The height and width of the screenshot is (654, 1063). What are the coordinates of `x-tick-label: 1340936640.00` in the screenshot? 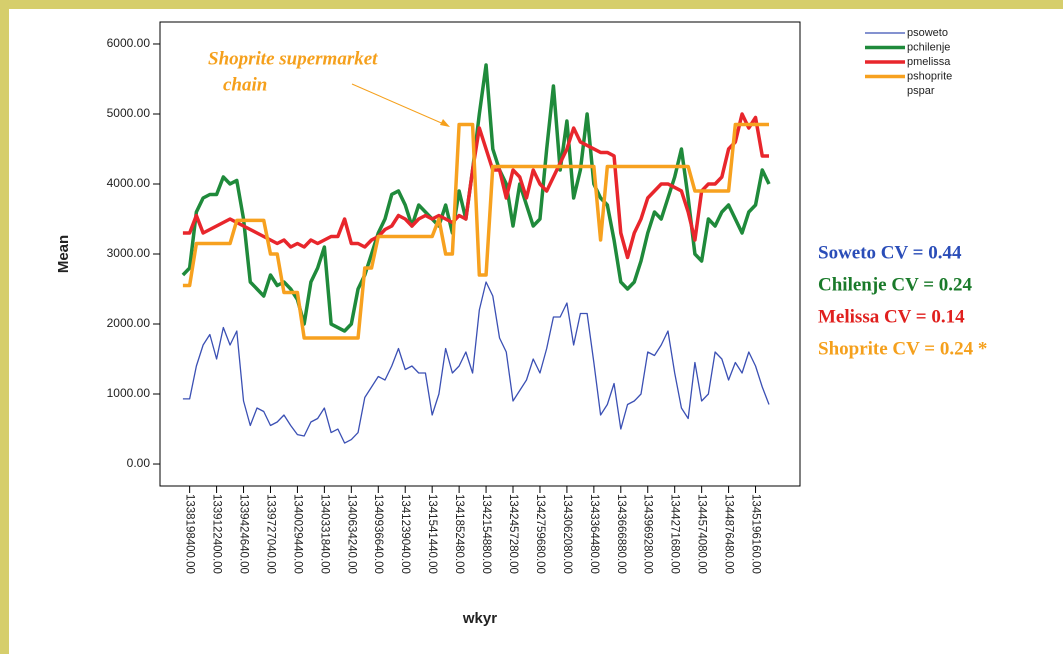 It's located at (378, 534).